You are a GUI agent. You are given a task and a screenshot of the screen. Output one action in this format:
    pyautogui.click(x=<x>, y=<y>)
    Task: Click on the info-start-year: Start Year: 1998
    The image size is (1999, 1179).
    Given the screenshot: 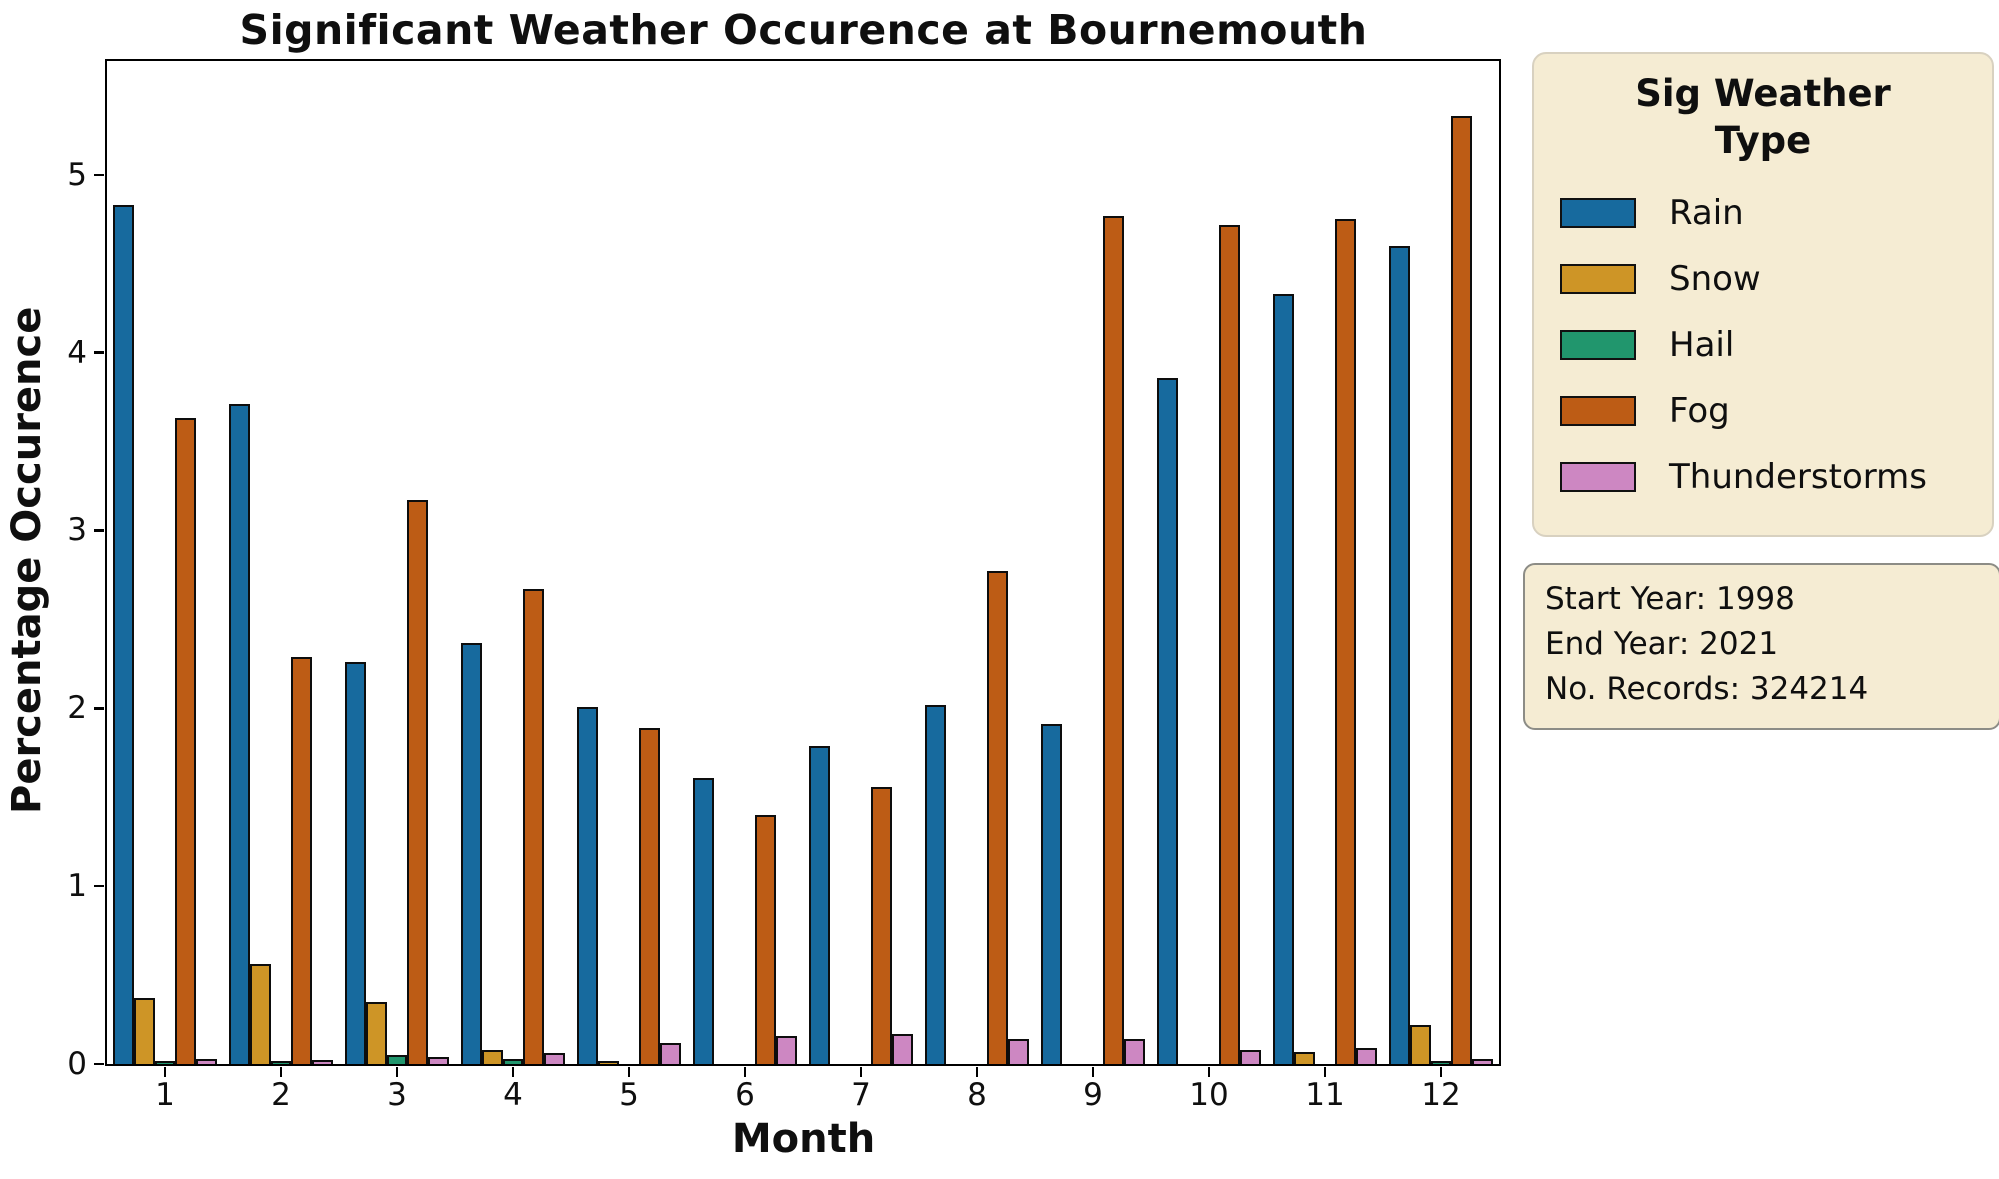 What is the action you would take?
    pyautogui.click(x=1670, y=599)
    